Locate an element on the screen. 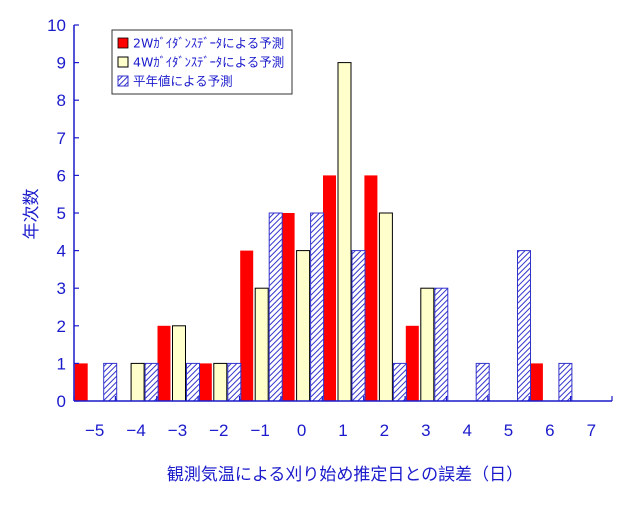 This screenshot has height=508, width=640. bar-series3-cat7 is located at coordinates (399, 382).